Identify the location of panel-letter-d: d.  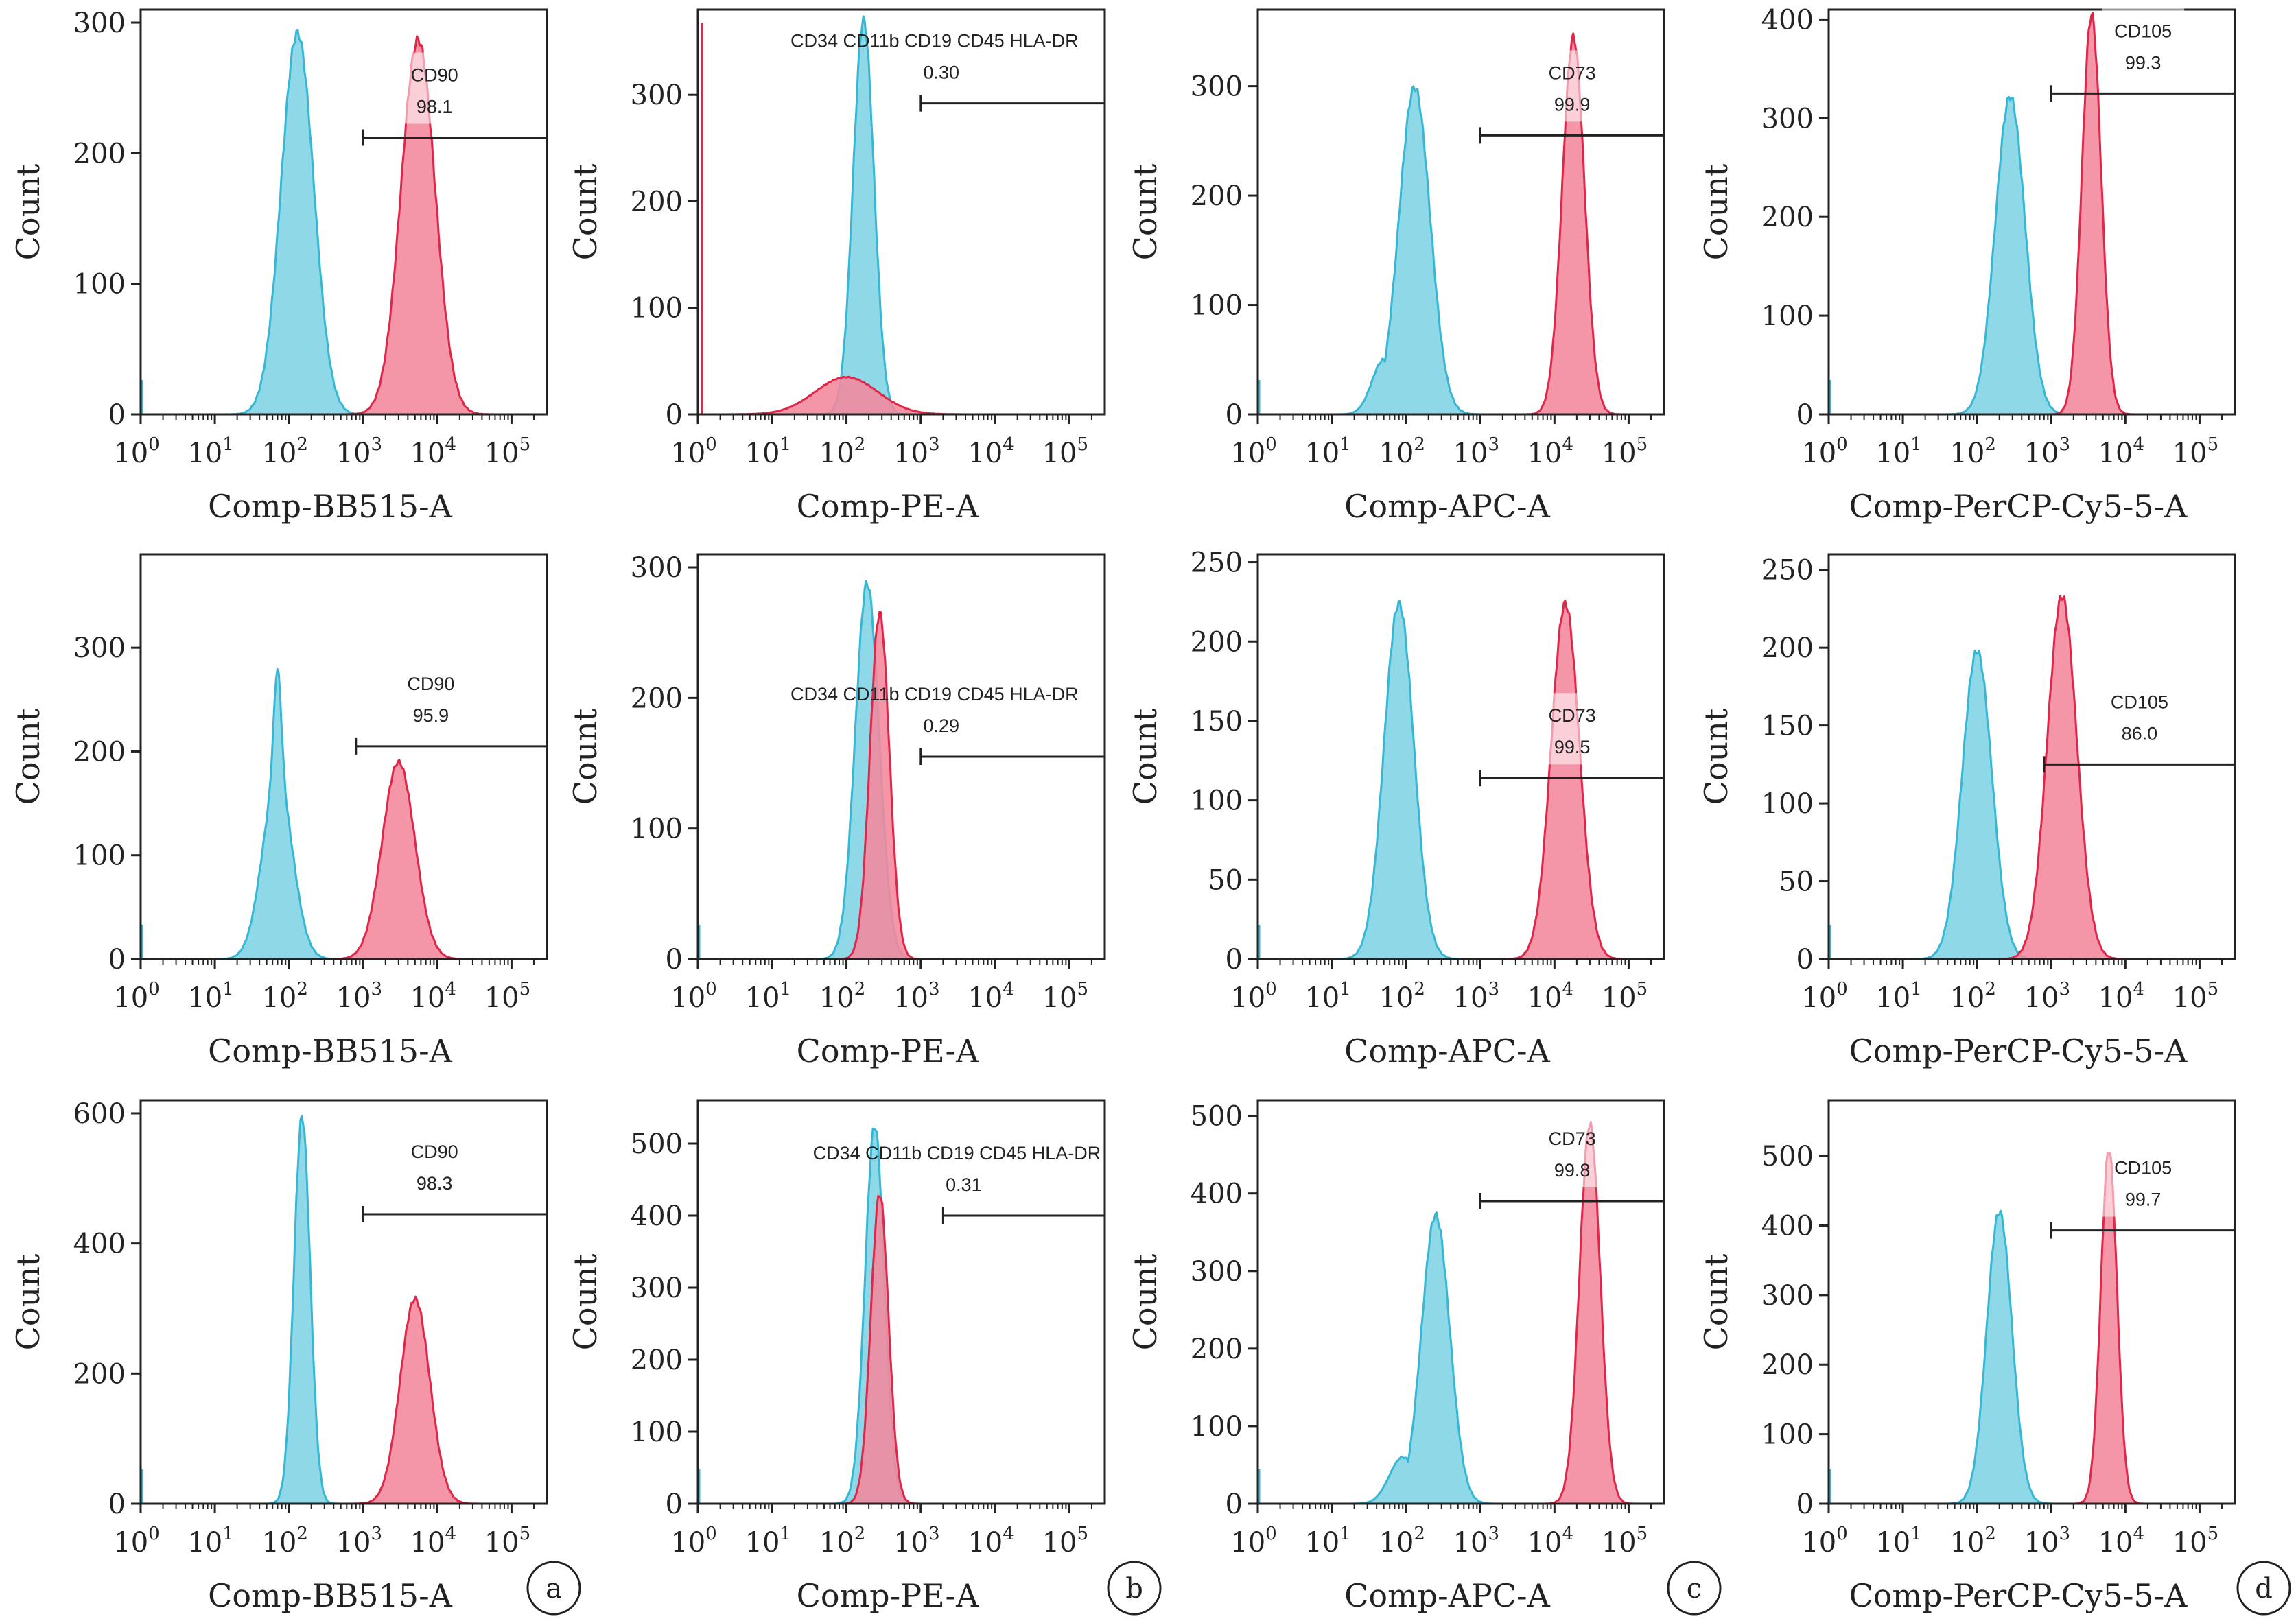
(2263, 1588).